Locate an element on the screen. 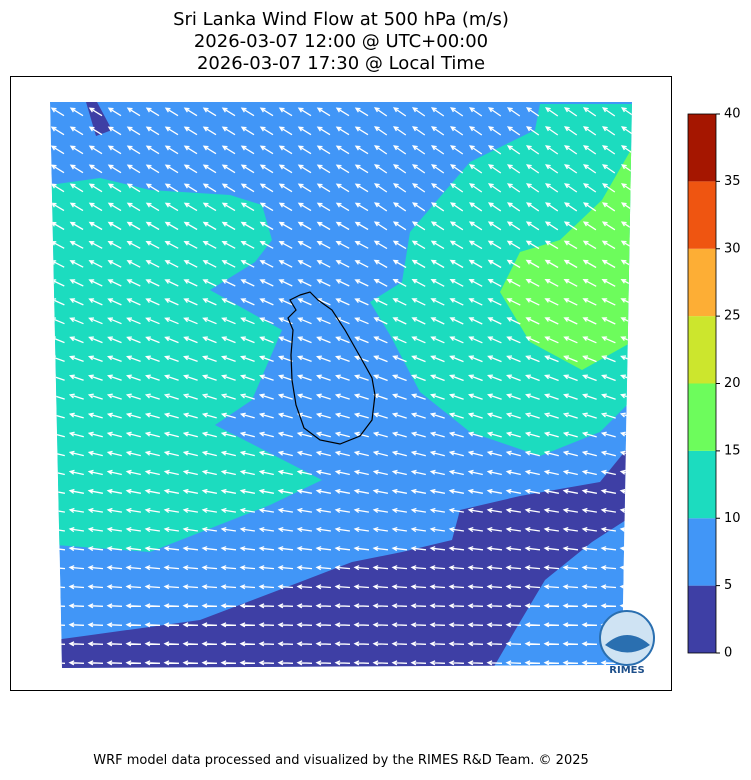  logo-wave is located at coordinates (627, 644).